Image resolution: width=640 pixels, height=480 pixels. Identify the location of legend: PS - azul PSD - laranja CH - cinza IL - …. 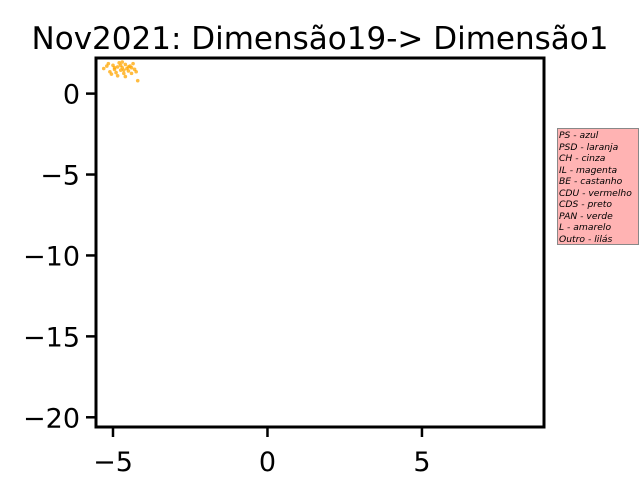
(598, 186).